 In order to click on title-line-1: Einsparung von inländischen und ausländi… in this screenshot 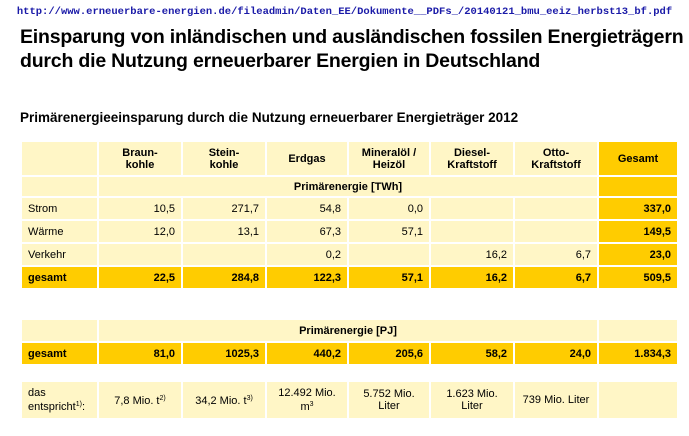, I will do `click(352, 37)`.